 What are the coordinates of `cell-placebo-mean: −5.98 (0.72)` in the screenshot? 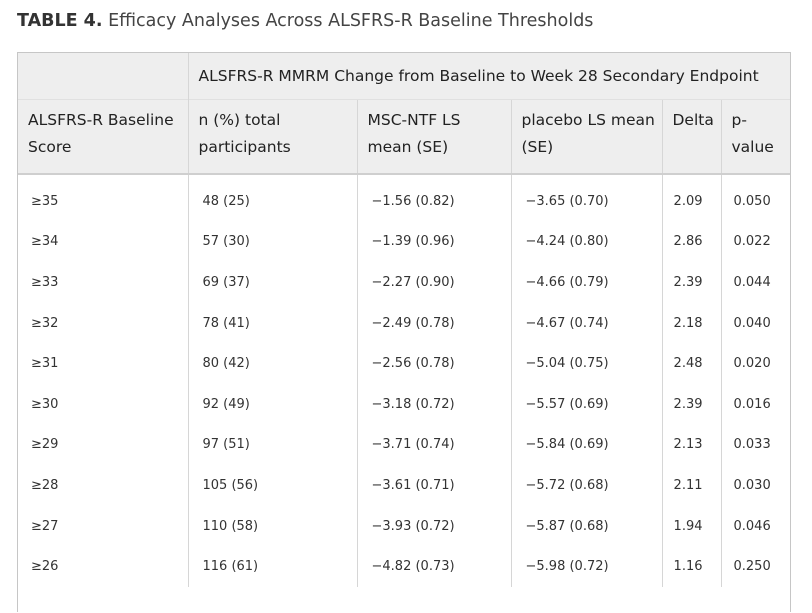 It's located at (586, 566).